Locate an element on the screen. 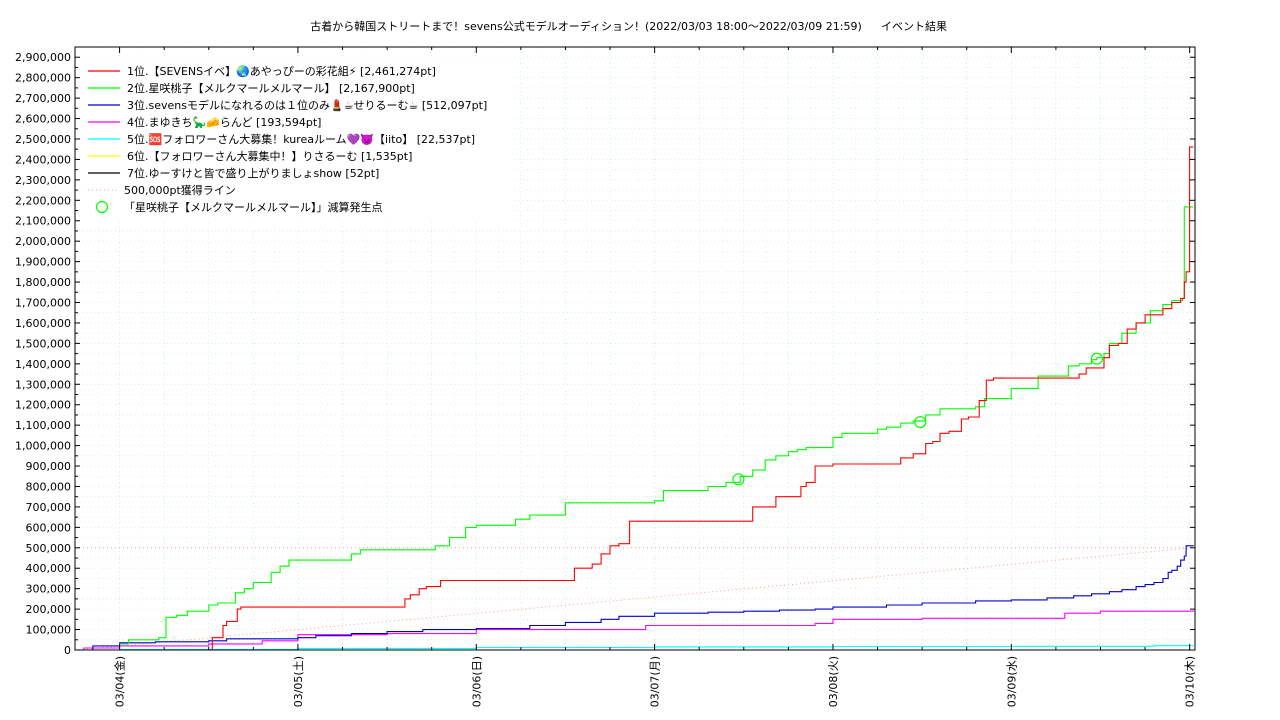 The height and width of the screenshot is (720, 1280). x-tick-label: 03/10(木) is located at coordinates (1190, 681).